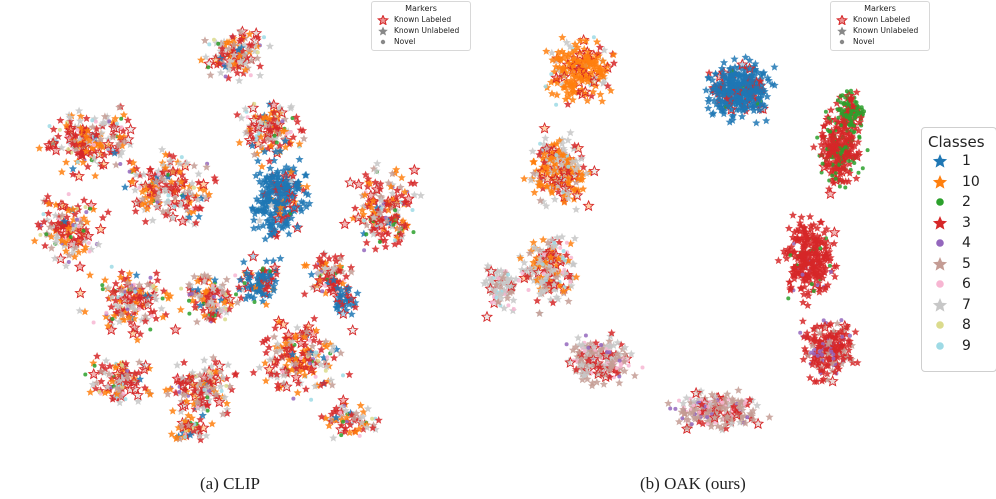 This screenshot has height=499, width=996. Describe the element at coordinates (959, 182) in the screenshot. I see `classes-legend-item: 10` at that location.